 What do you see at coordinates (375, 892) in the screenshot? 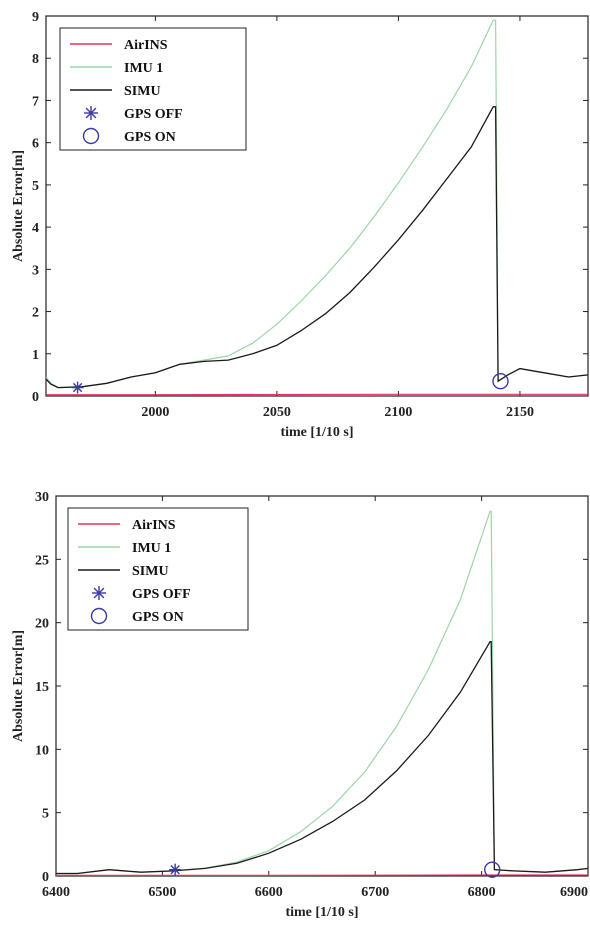
I see `x-tick-label: 6700` at bounding box center [375, 892].